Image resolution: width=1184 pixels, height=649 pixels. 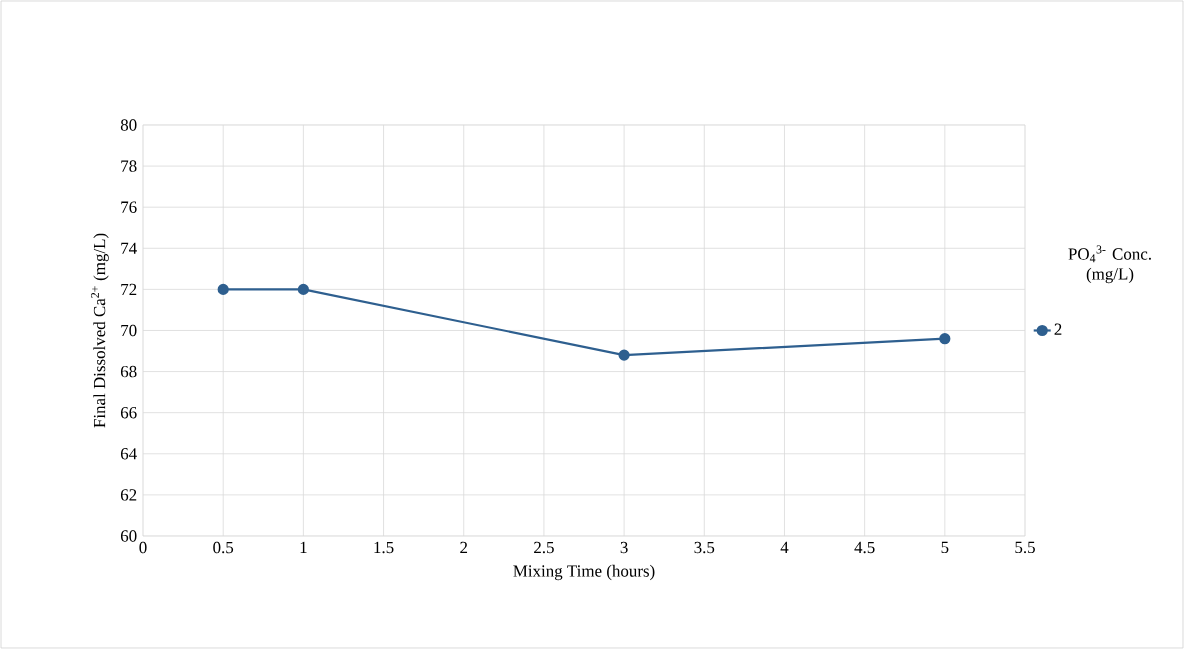 What do you see at coordinates (128, 371) in the screenshot?
I see `y-tick-label: 68` at bounding box center [128, 371].